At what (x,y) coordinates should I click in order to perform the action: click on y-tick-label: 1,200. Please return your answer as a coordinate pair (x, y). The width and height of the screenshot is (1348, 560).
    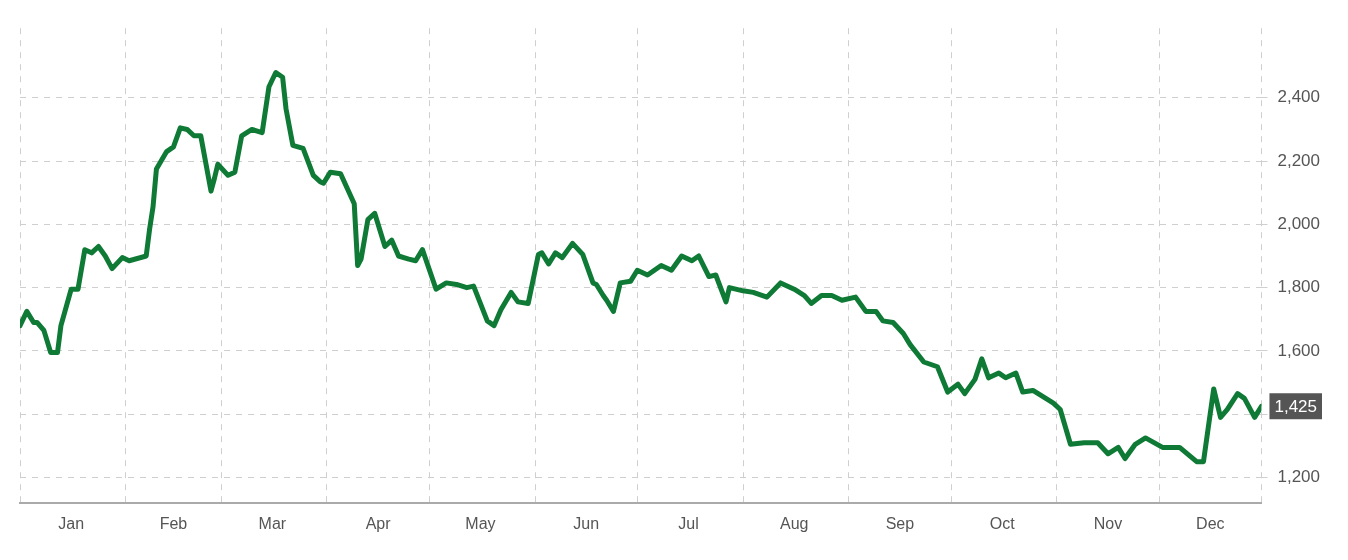
    Looking at the image, I should click on (1299, 477).